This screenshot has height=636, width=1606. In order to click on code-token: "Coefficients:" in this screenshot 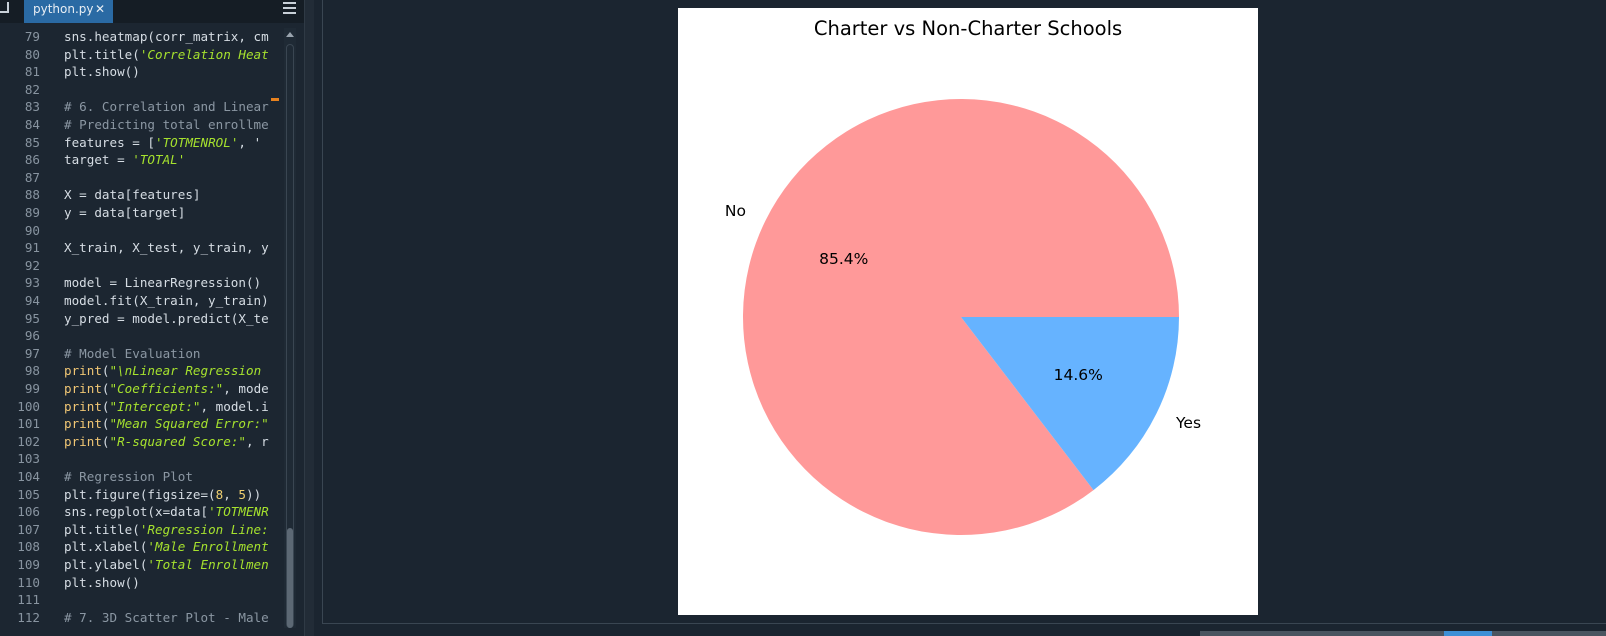, I will do `click(166, 388)`.